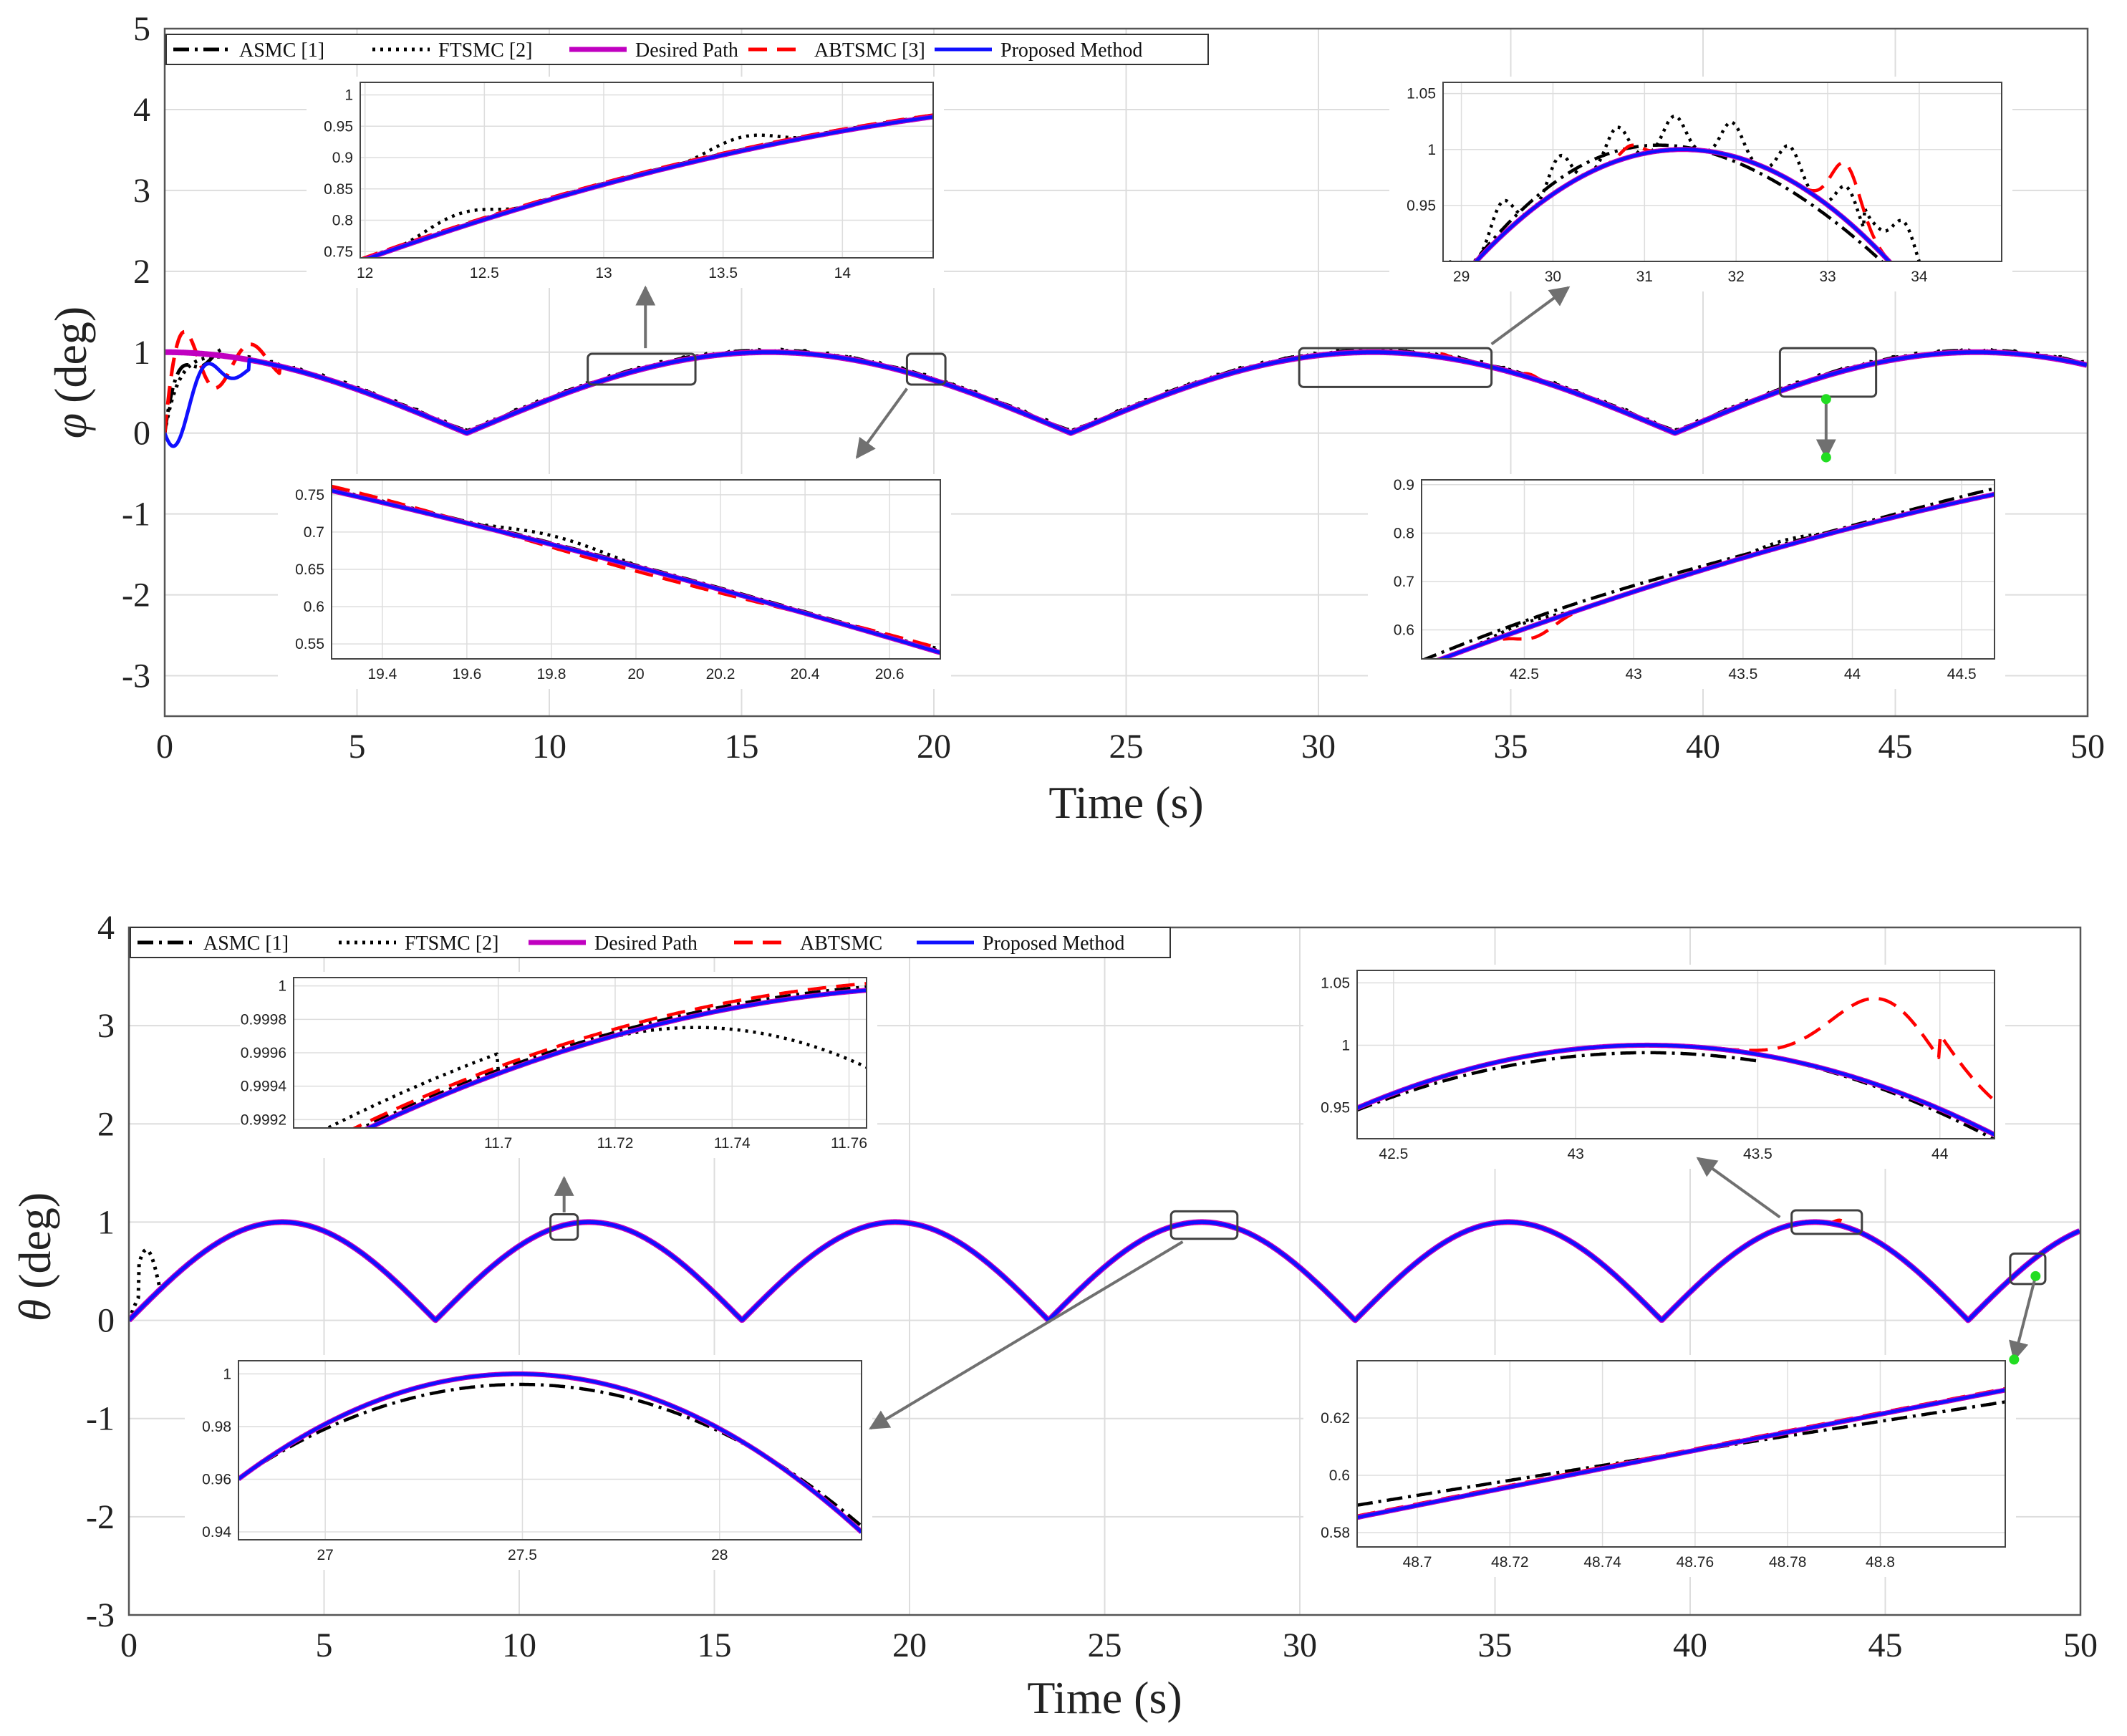 Image resolution: width=2127 pixels, height=1736 pixels. I want to click on zoom-x-tick: 48.76, so click(1695, 1562).